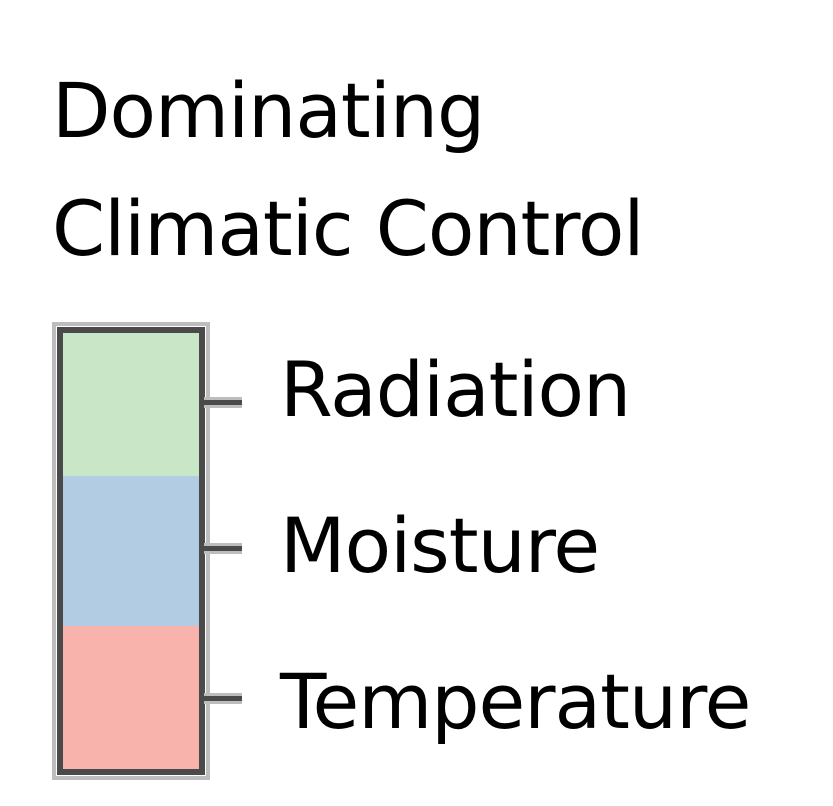 This screenshot has height=806, width=833. I want to click on legend-title-line-2: Climatic Control, so click(348, 228).